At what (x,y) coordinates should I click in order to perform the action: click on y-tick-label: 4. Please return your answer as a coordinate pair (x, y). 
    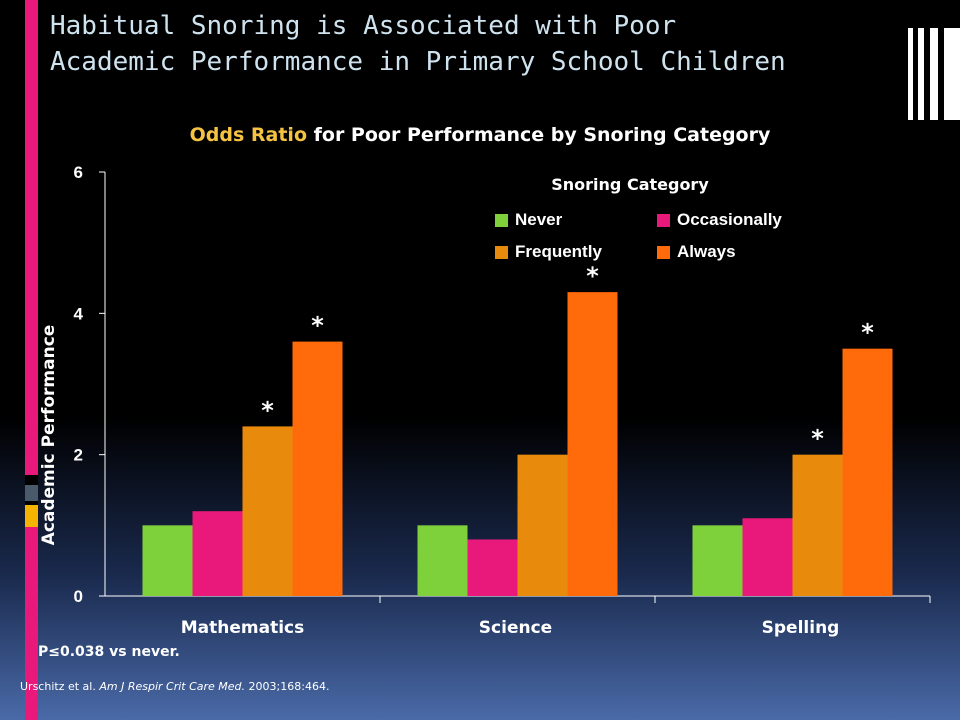
    Looking at the image, I should click on (79, 313).